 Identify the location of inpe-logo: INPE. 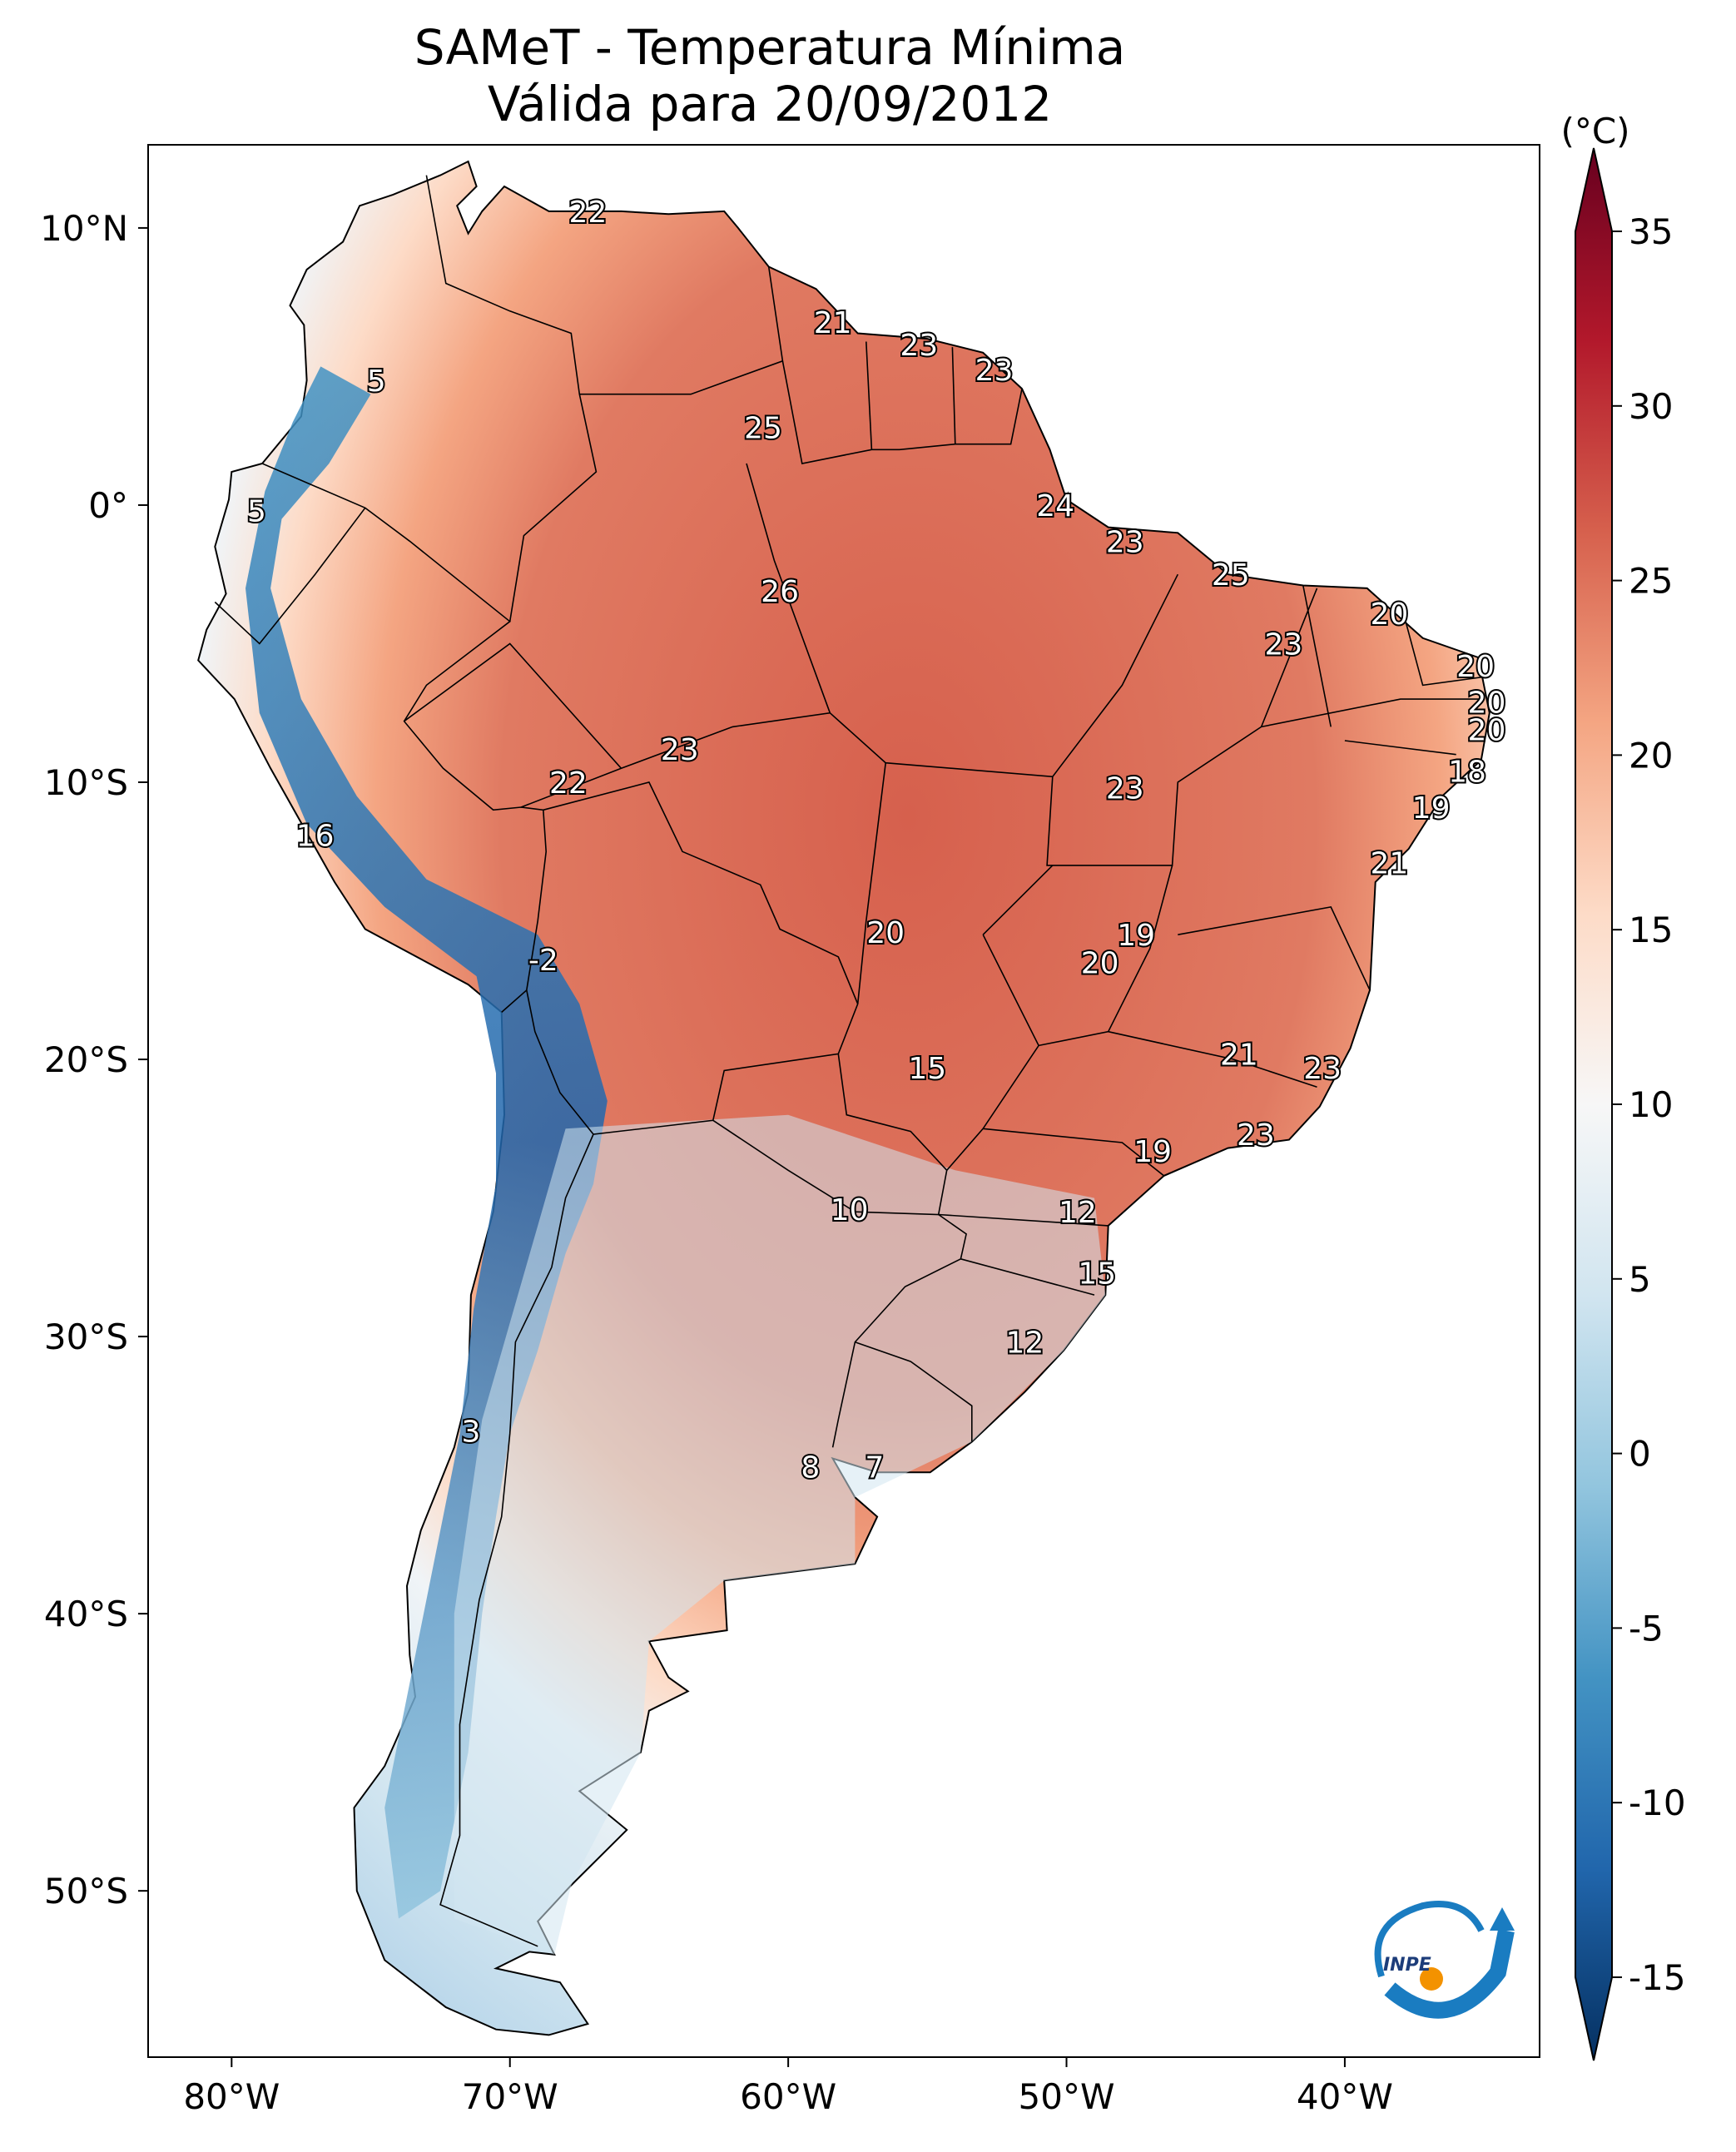
(1445, 1960).